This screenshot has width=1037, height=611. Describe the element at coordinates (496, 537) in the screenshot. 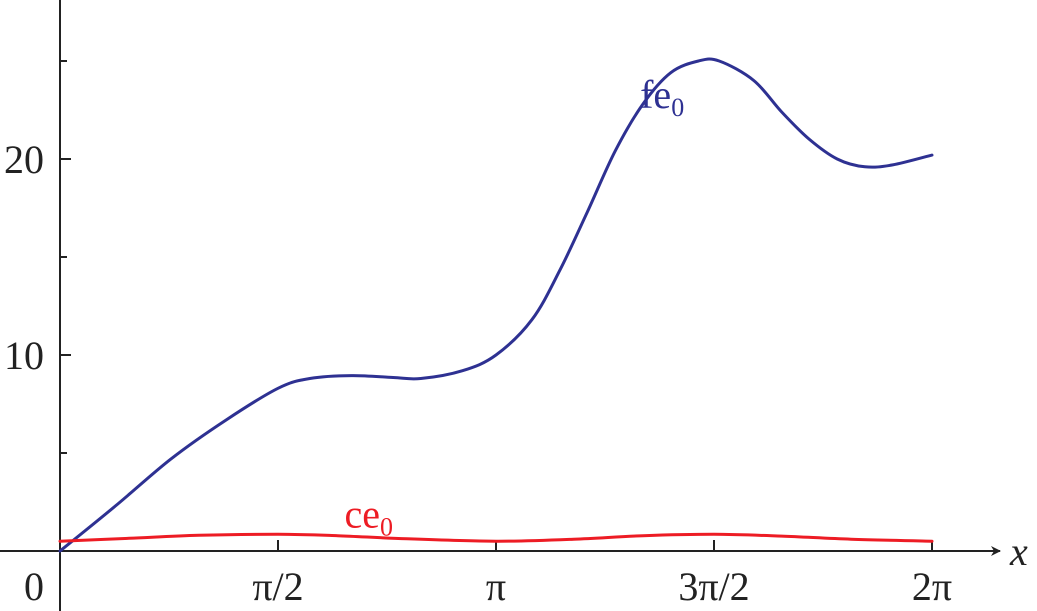

I see `series-line-ce` at that location.